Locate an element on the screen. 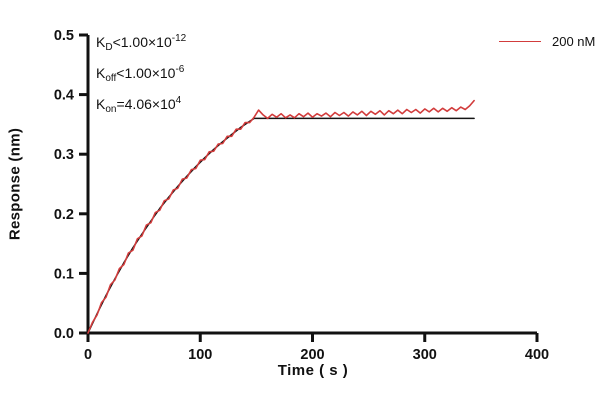 The height and width of the screenshot is (412, 616). annotation-koff-sub: off is located at coordinates (111, 78).